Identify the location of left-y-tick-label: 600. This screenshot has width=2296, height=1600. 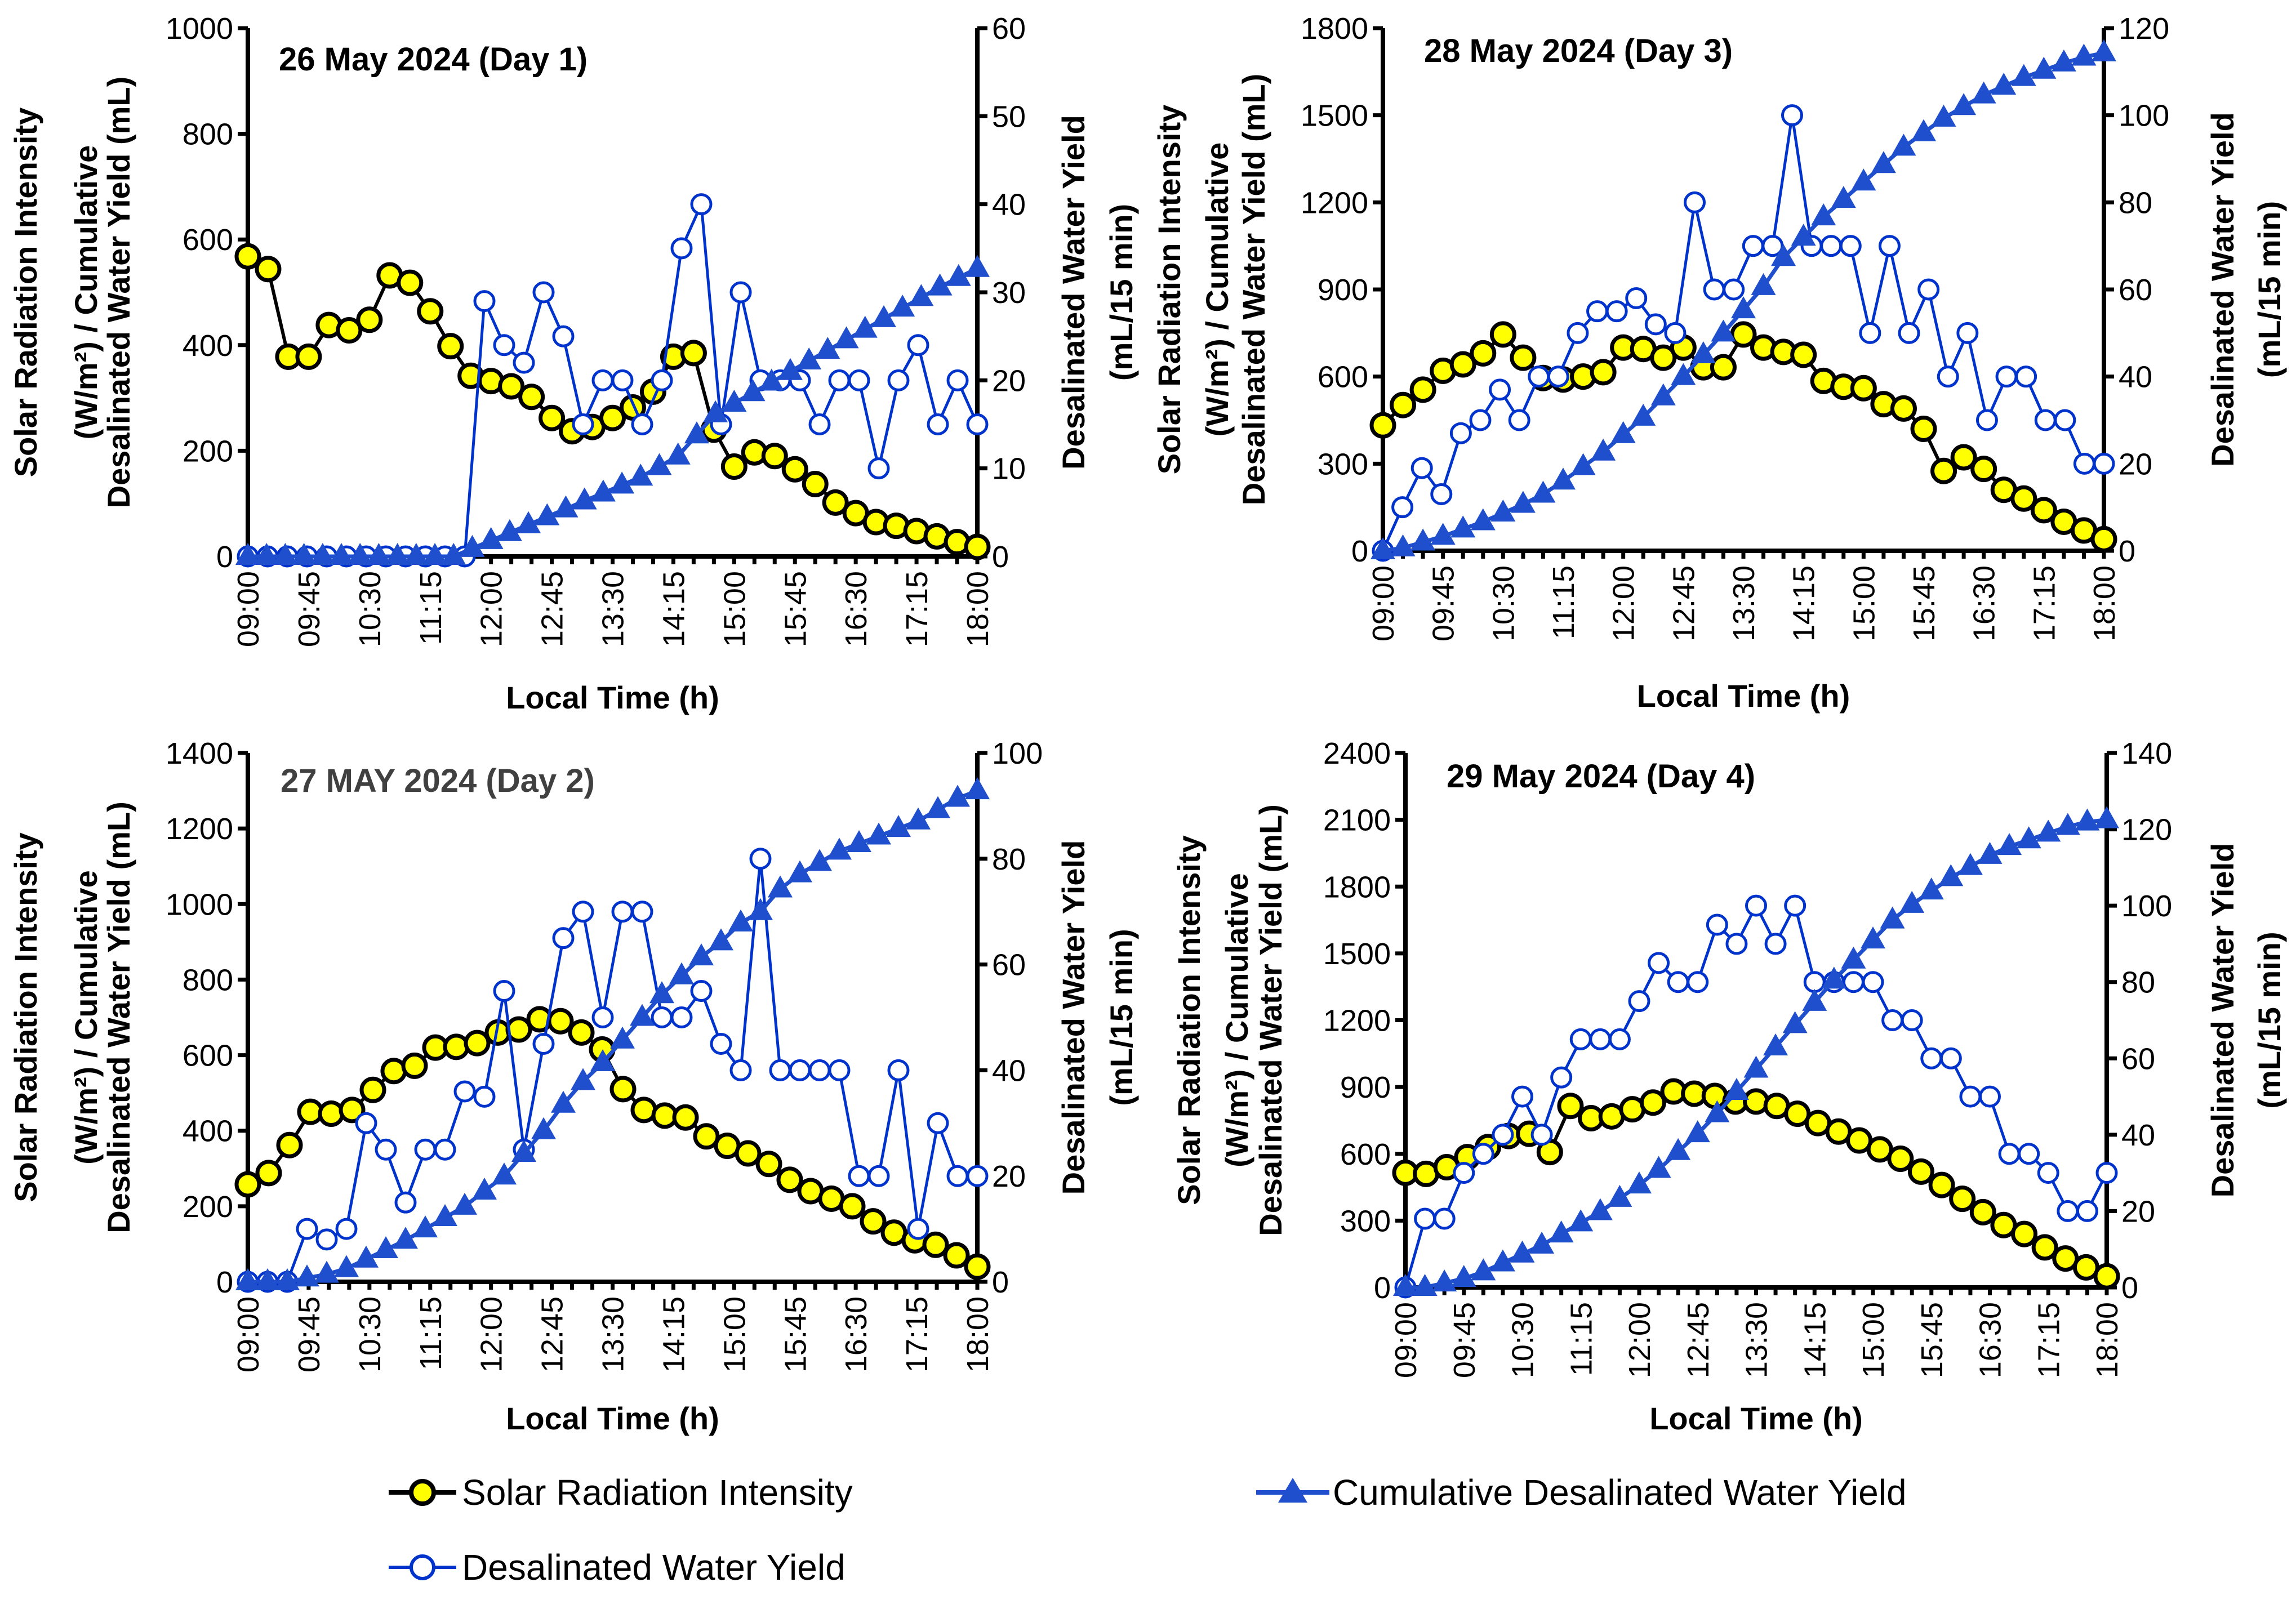
(208, 240).